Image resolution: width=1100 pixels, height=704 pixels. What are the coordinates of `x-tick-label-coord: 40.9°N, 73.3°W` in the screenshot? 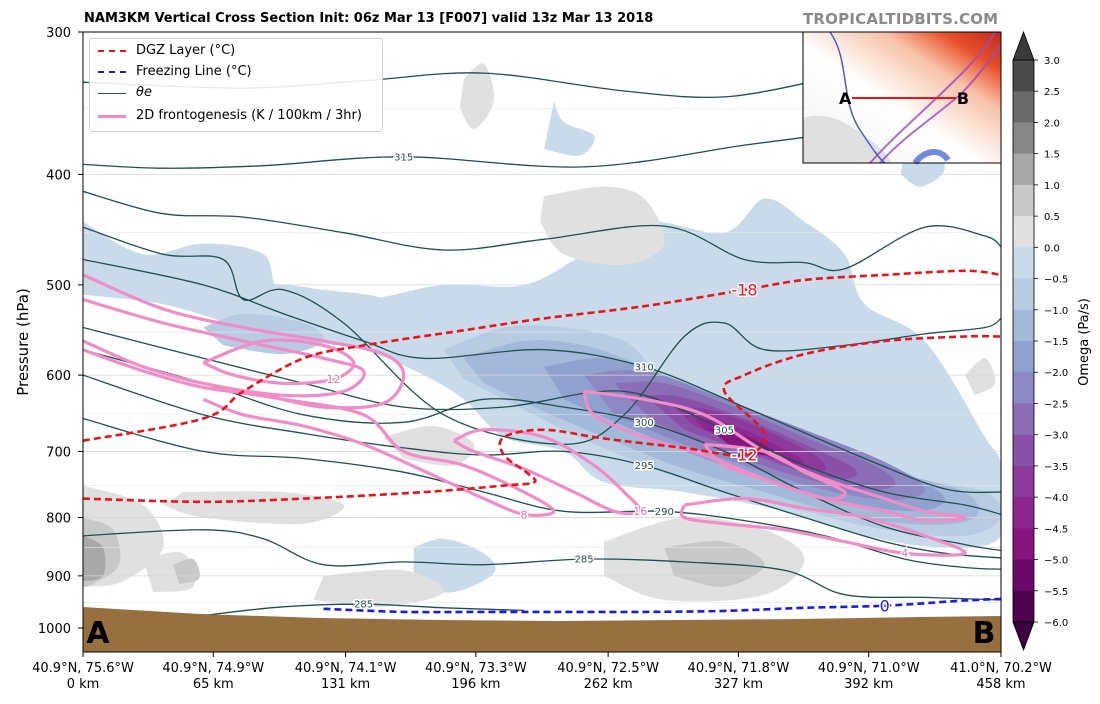 It's located at (476, 668).